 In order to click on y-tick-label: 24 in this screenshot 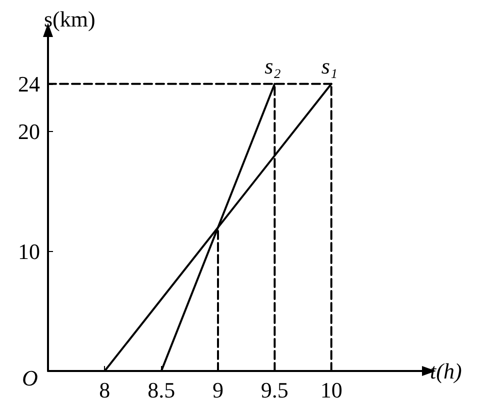, I will do `click(29, 83)`.